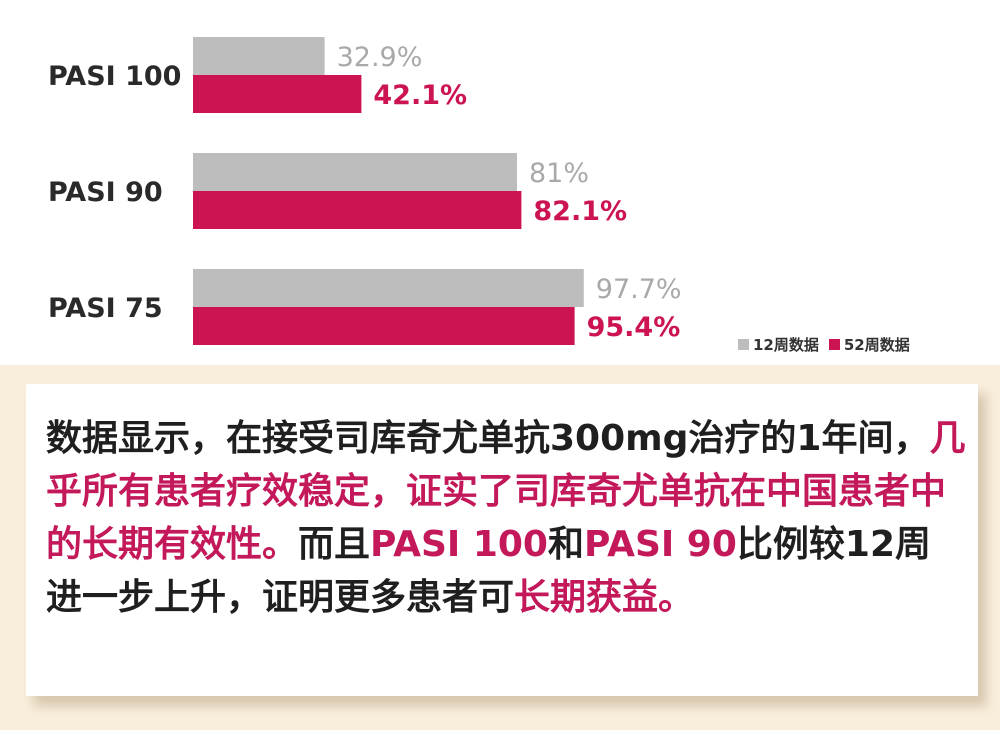 This screenshot has width=1000, height=730. Describe the element at coordinates (824, 344) in the screenshot. I see `chart-legend: 12周数据 52周数据` at that location.